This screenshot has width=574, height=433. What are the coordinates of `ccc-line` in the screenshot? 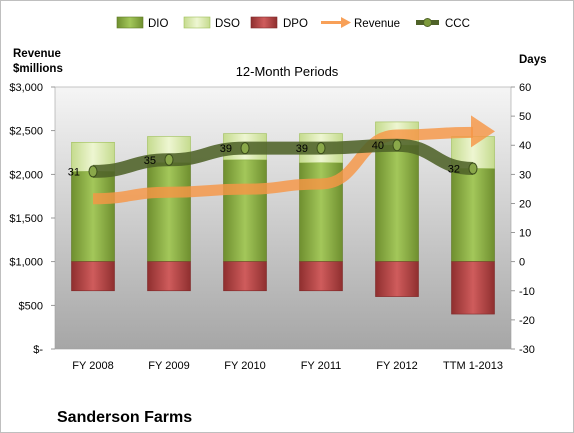 It's located at (283, 158).